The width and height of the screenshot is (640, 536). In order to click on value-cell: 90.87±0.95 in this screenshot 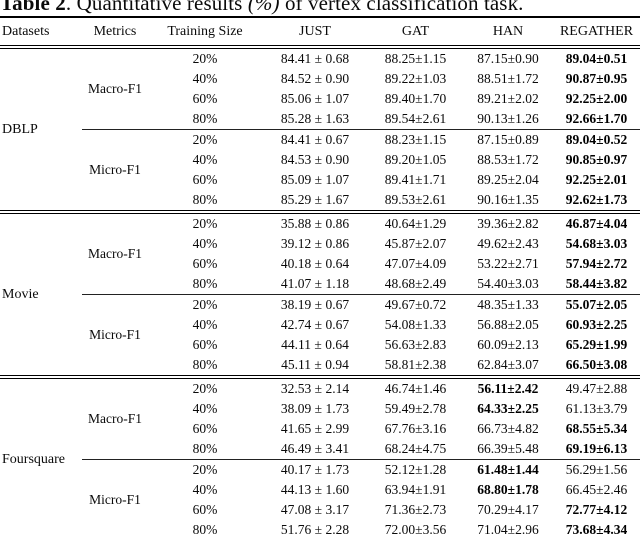, I will do `click(596, 78)`.